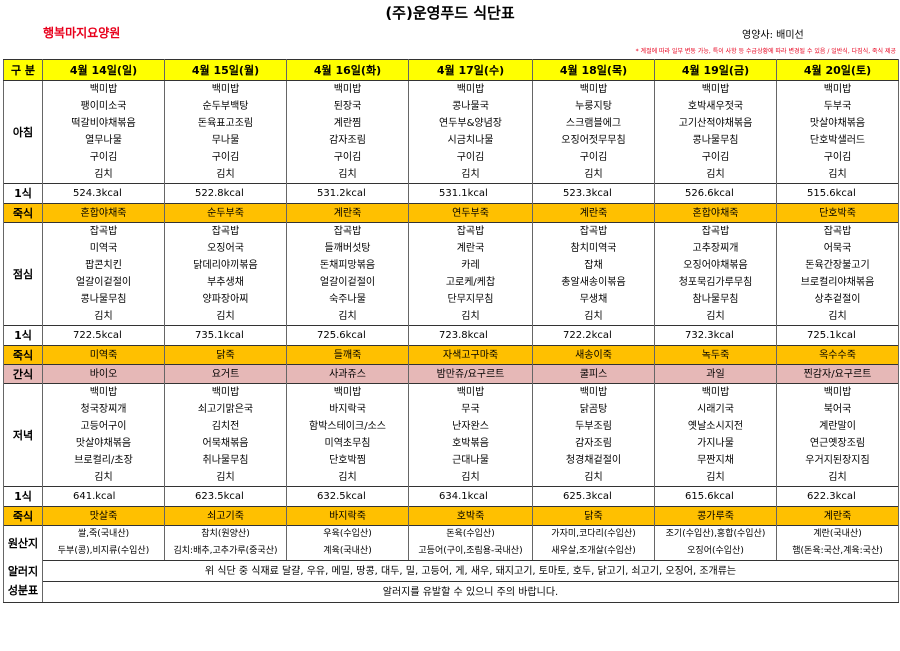  I want to click on menu-item: 상추겉절이, so click(837, 299).